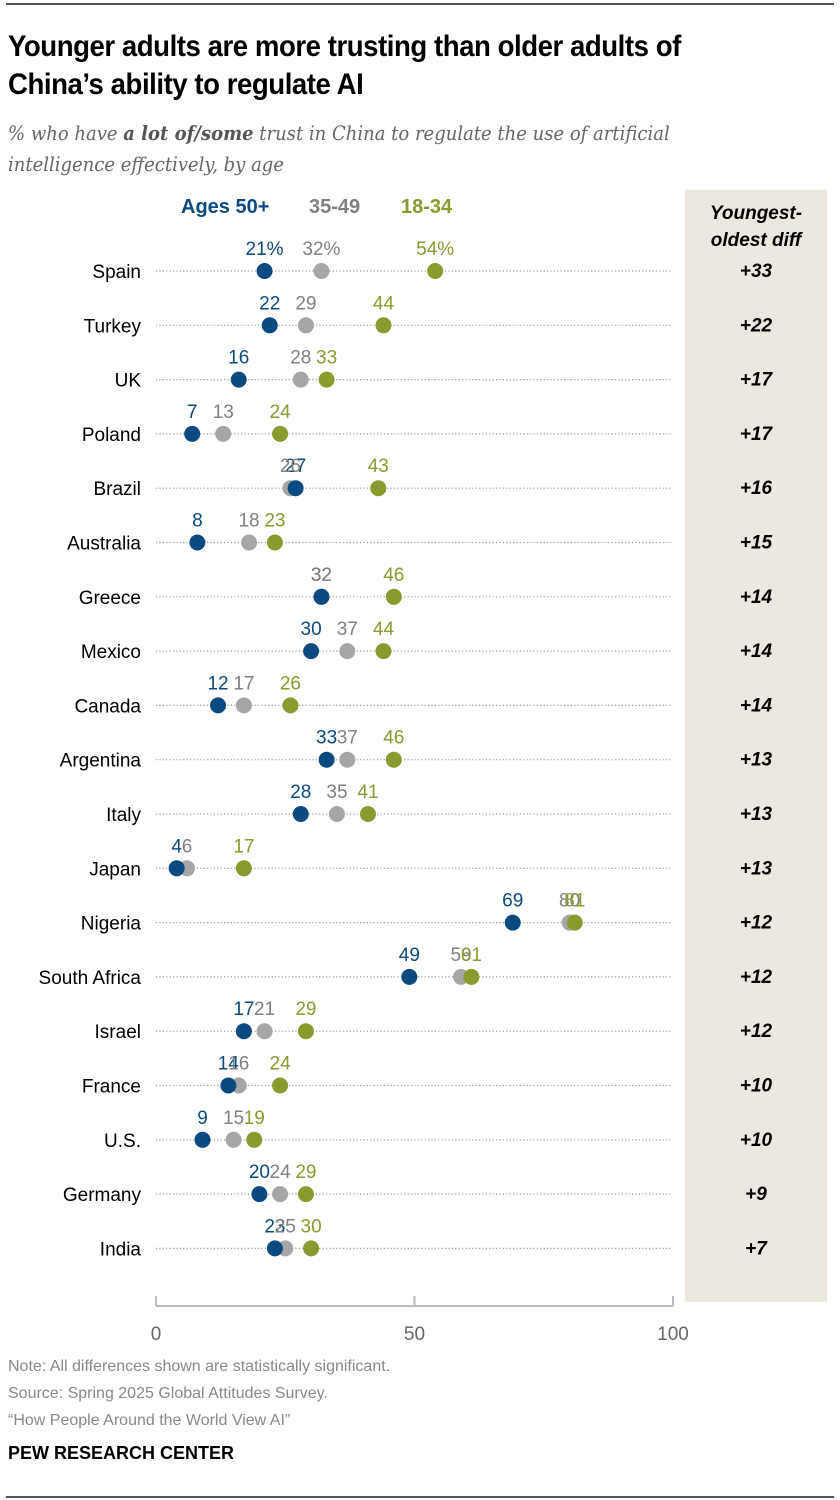 The height and width of the screenshot is (1500, 840). I want to click on value-label: 21%, so click(265, 249).